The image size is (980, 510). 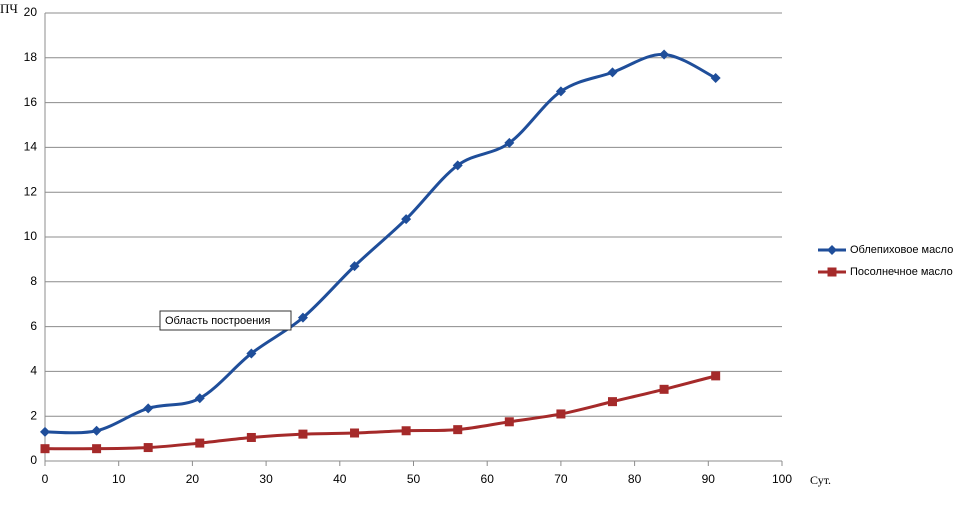 What do you see at coordinates (561, 479) in the screenshot?
I see `x-tick-label: 70` at bounding box center [561, 479].